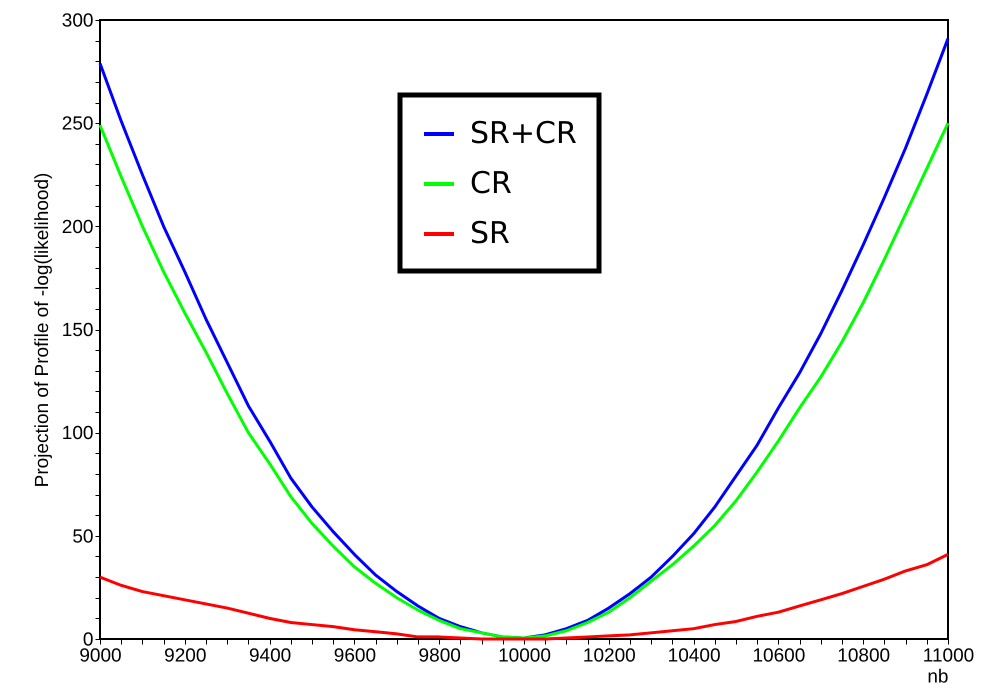 The height and width of the screenshot is (693, 1000). I want to click on x-tick-label: 10200, so click(609, 656).